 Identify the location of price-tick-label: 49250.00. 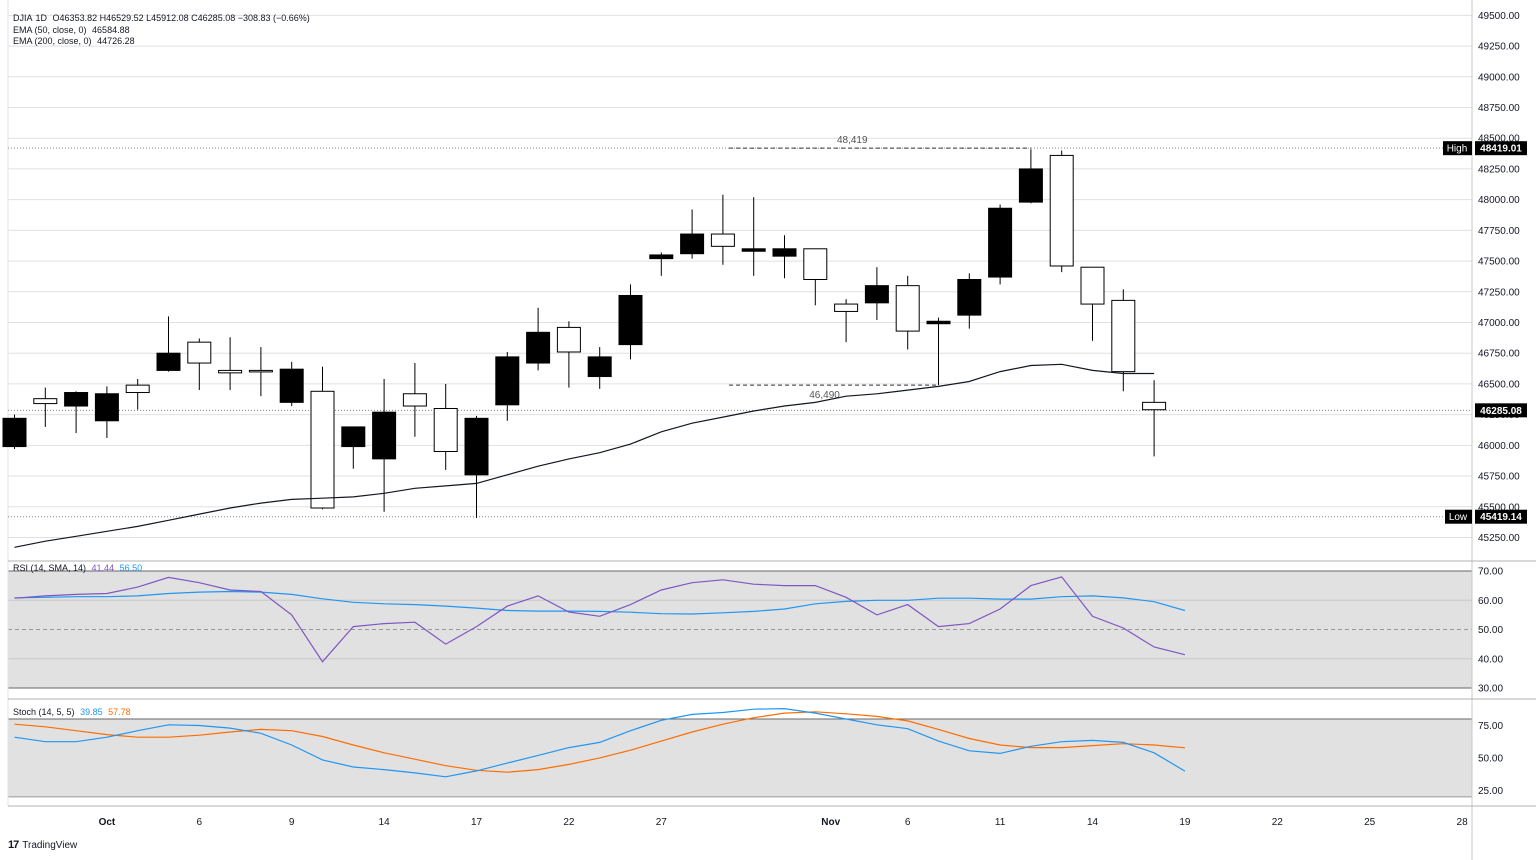
(1499, 47).